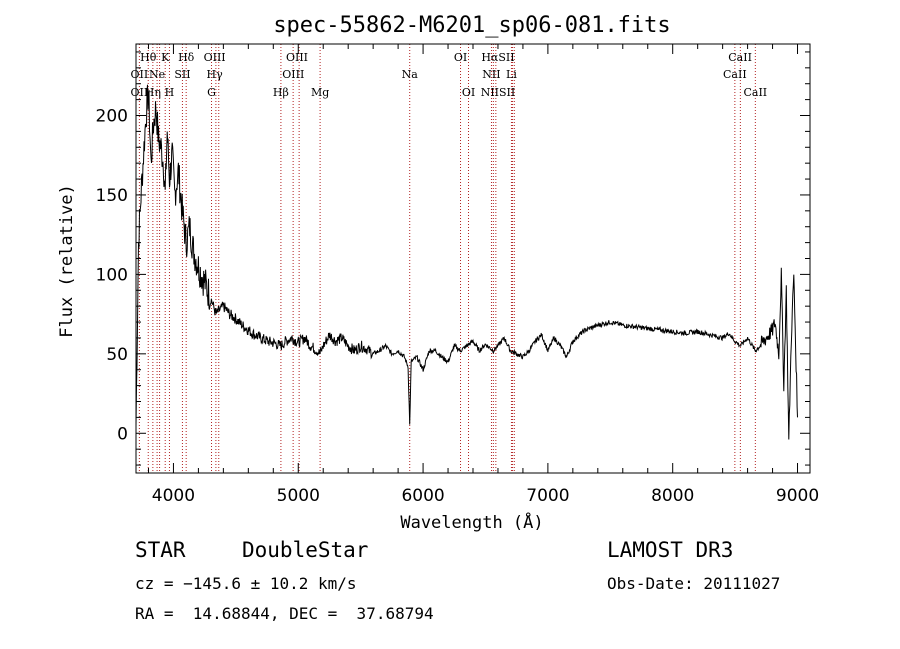 This screenshot has height=649, width=900. I want to click on x-tick-label: 8000, so click(672, 496).